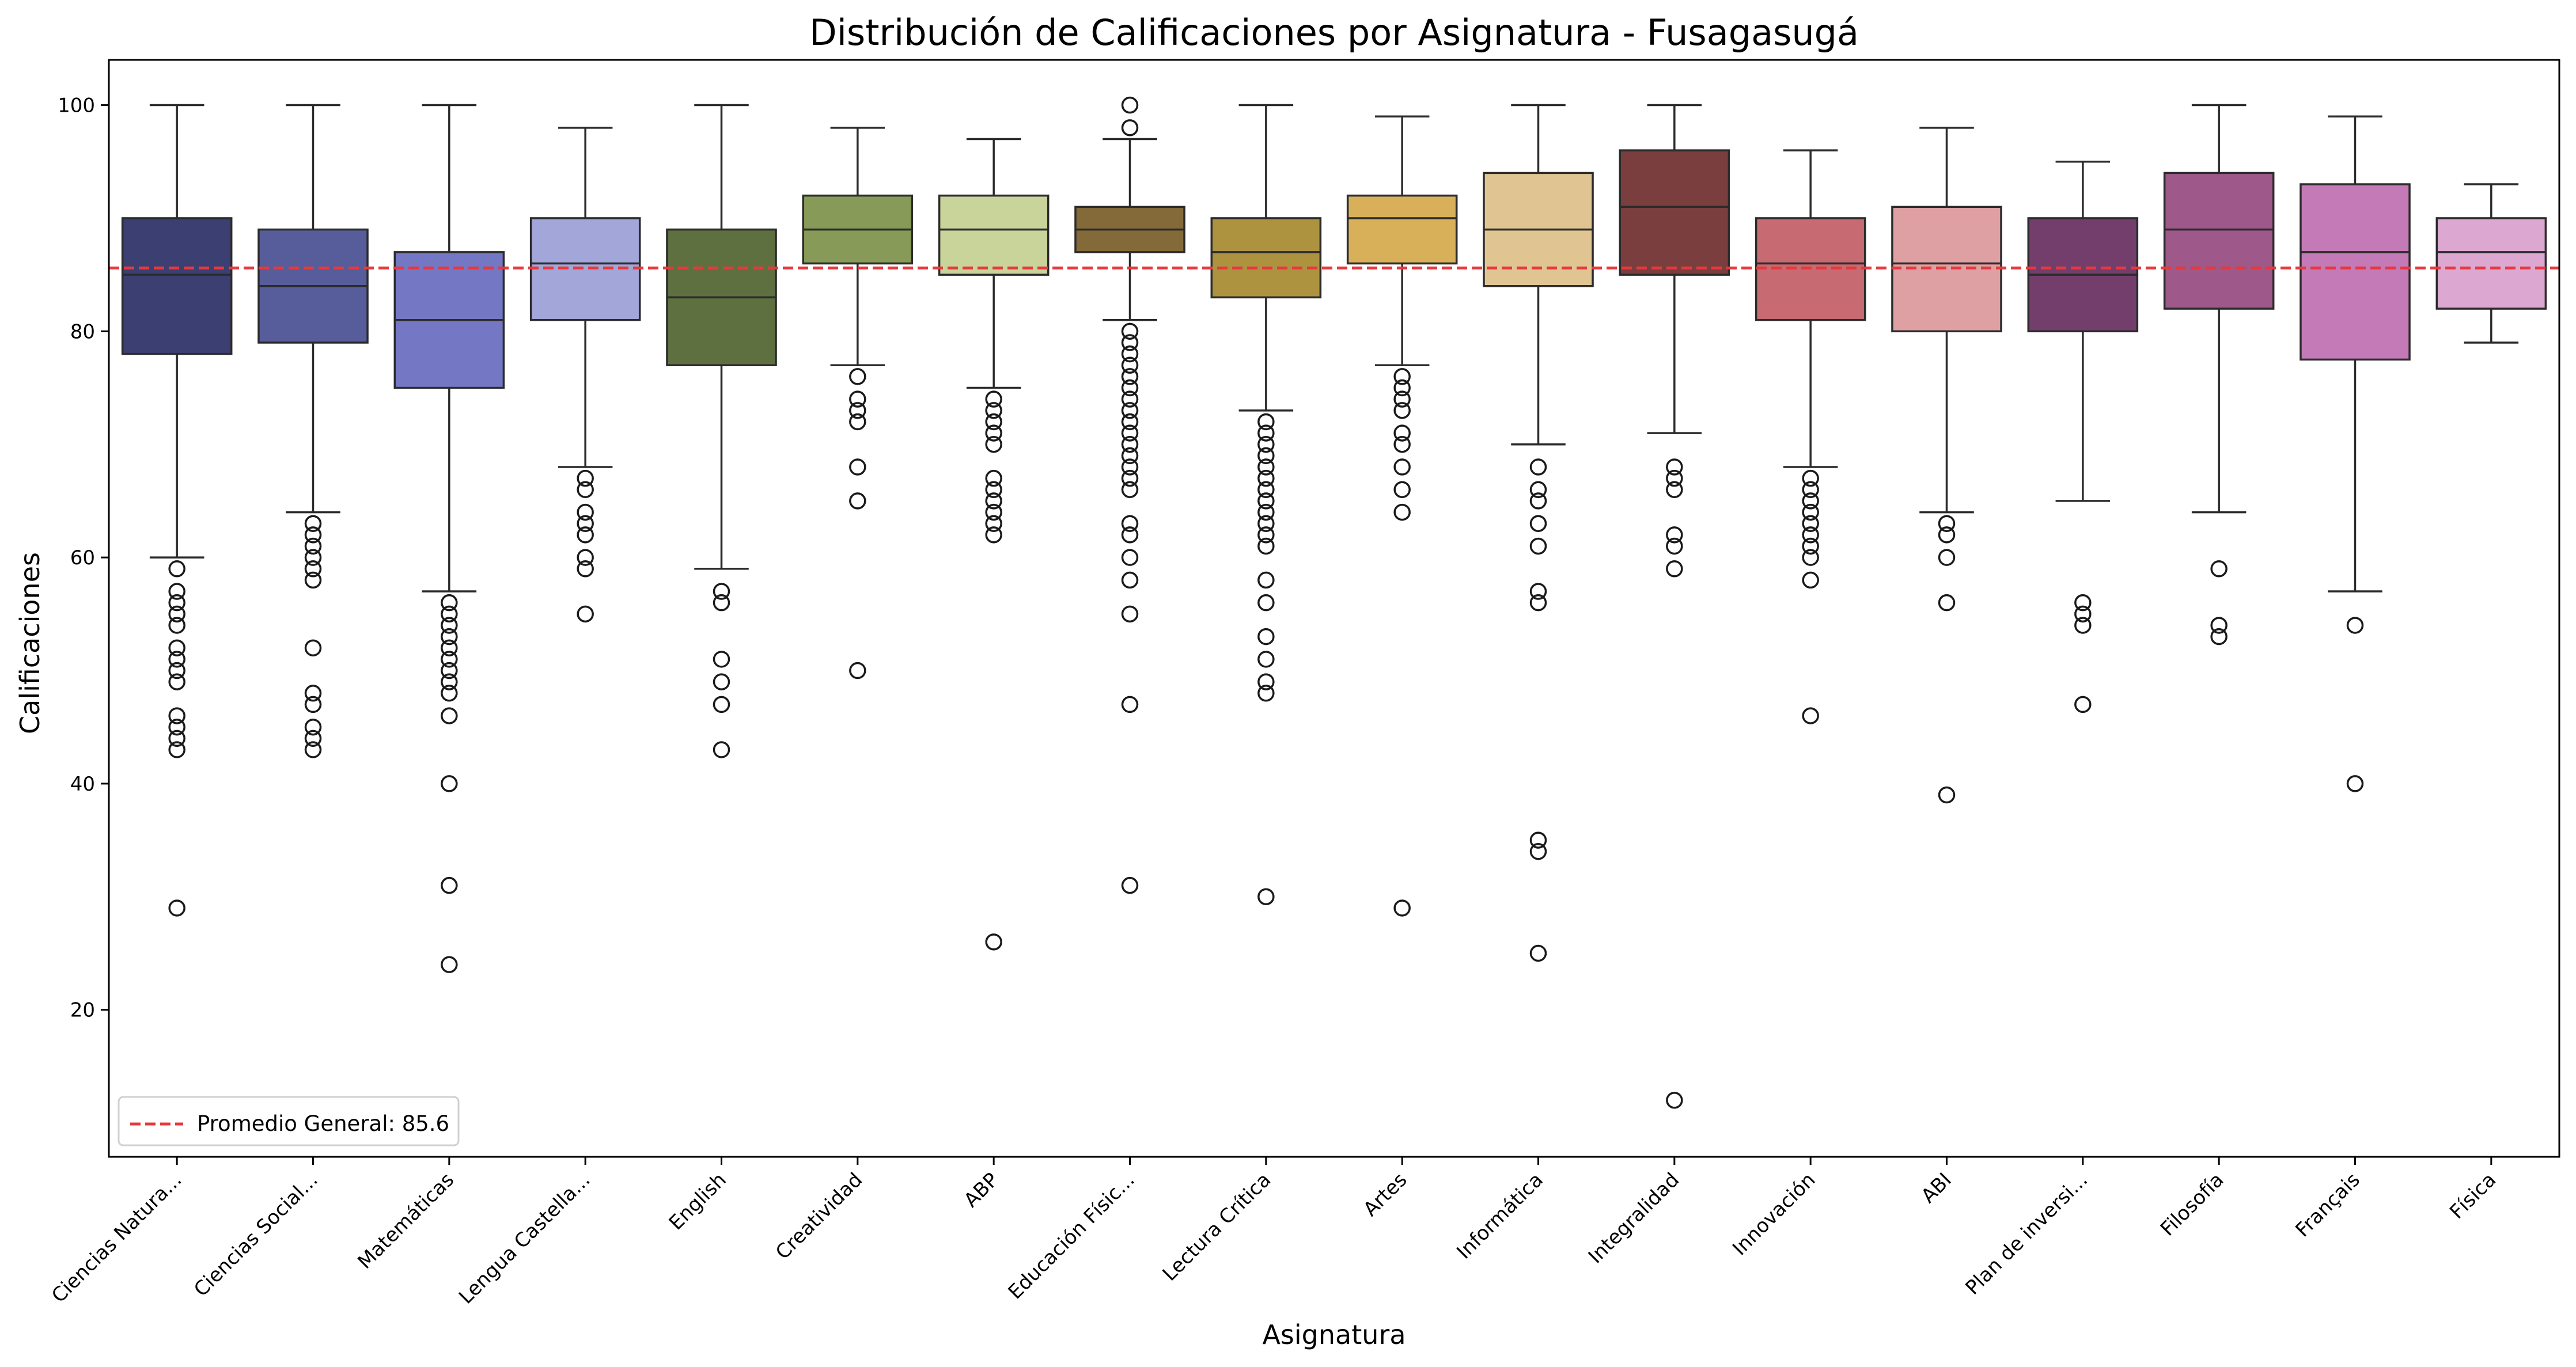 The height and width of the screenshot is (1367, 2576). I want to click on legend: Promedio General: 85.6, so click(289, 1121).